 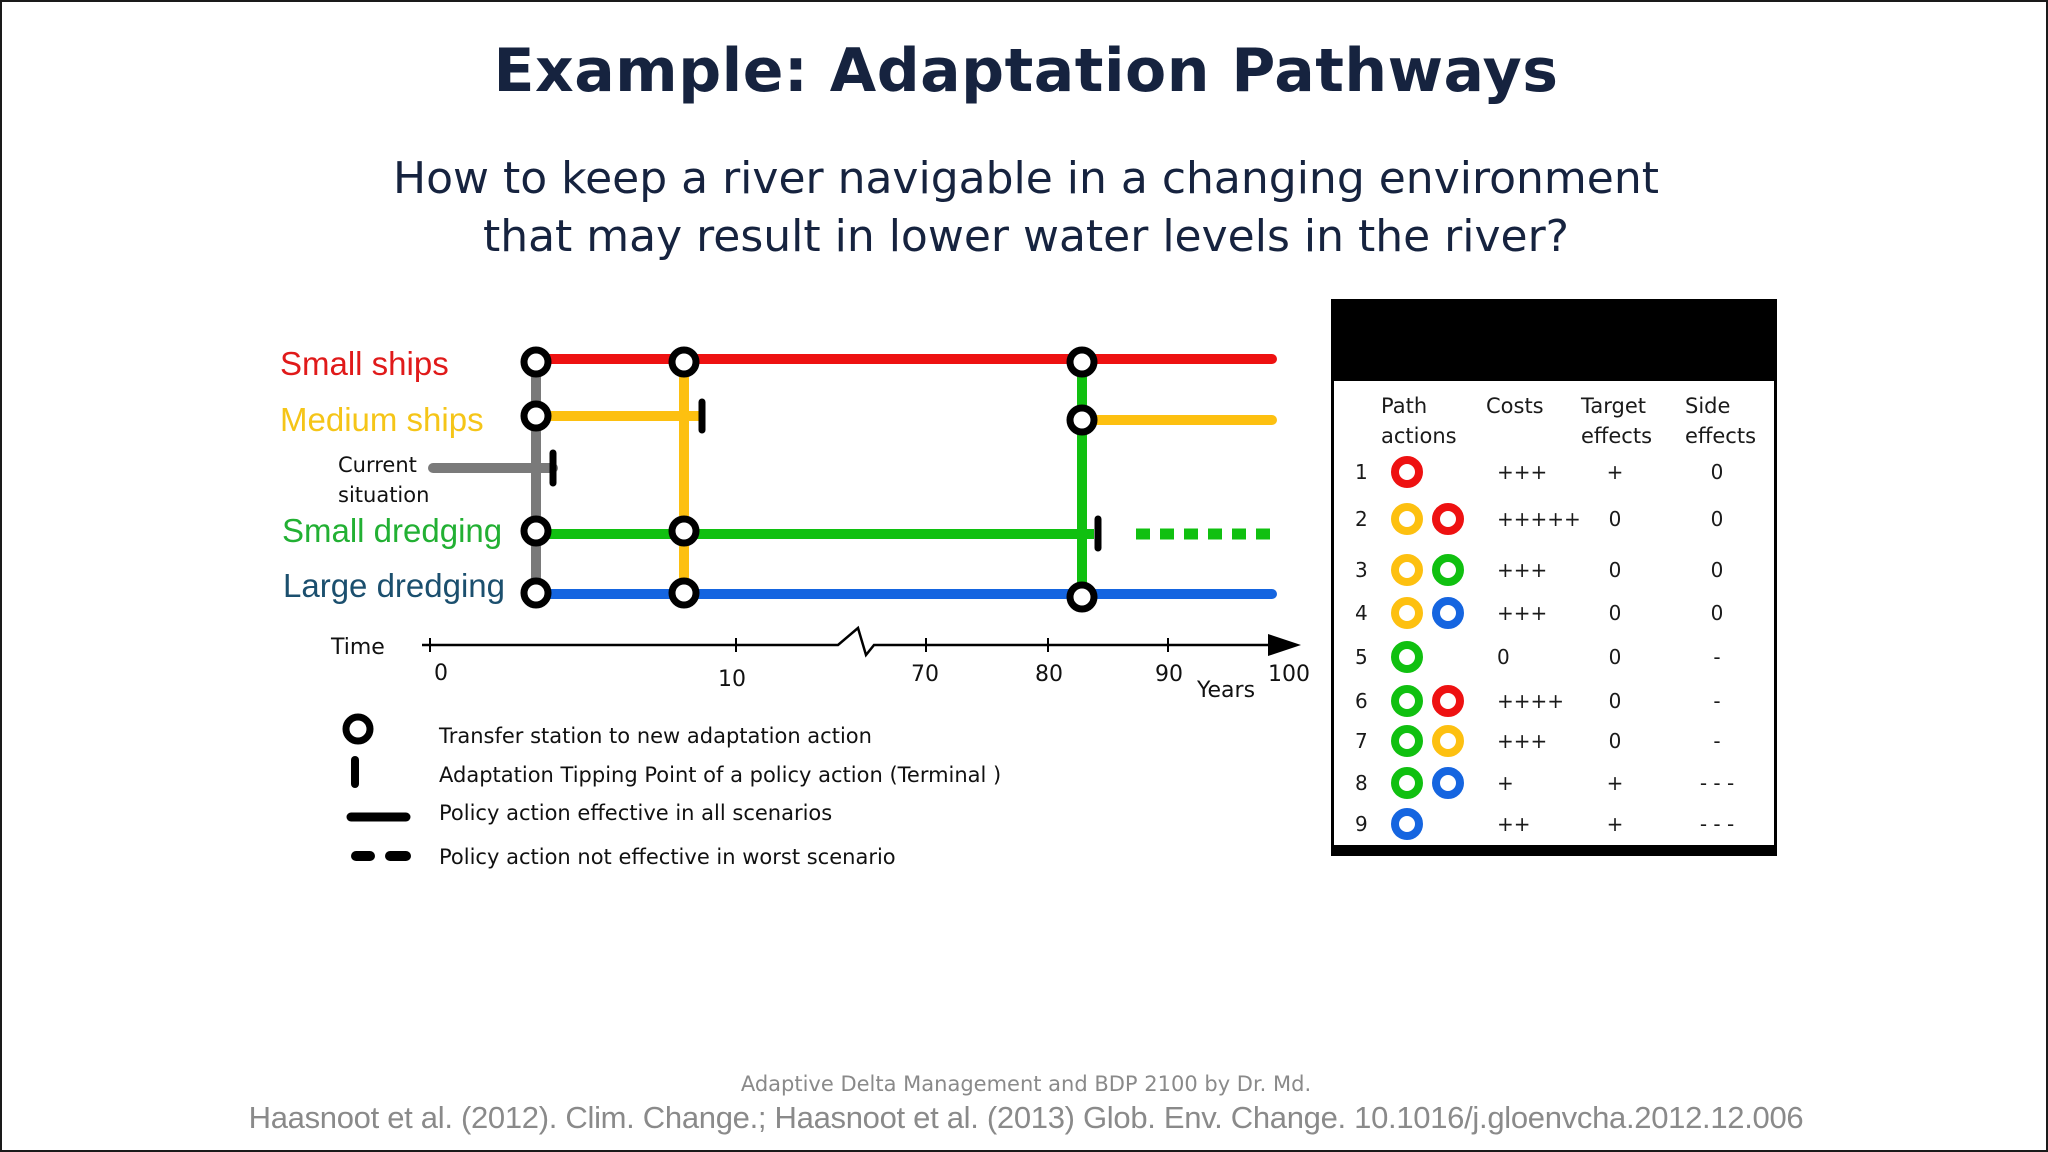 I want to click on scorecard-footer-bar, so click(x=1554, y=850).